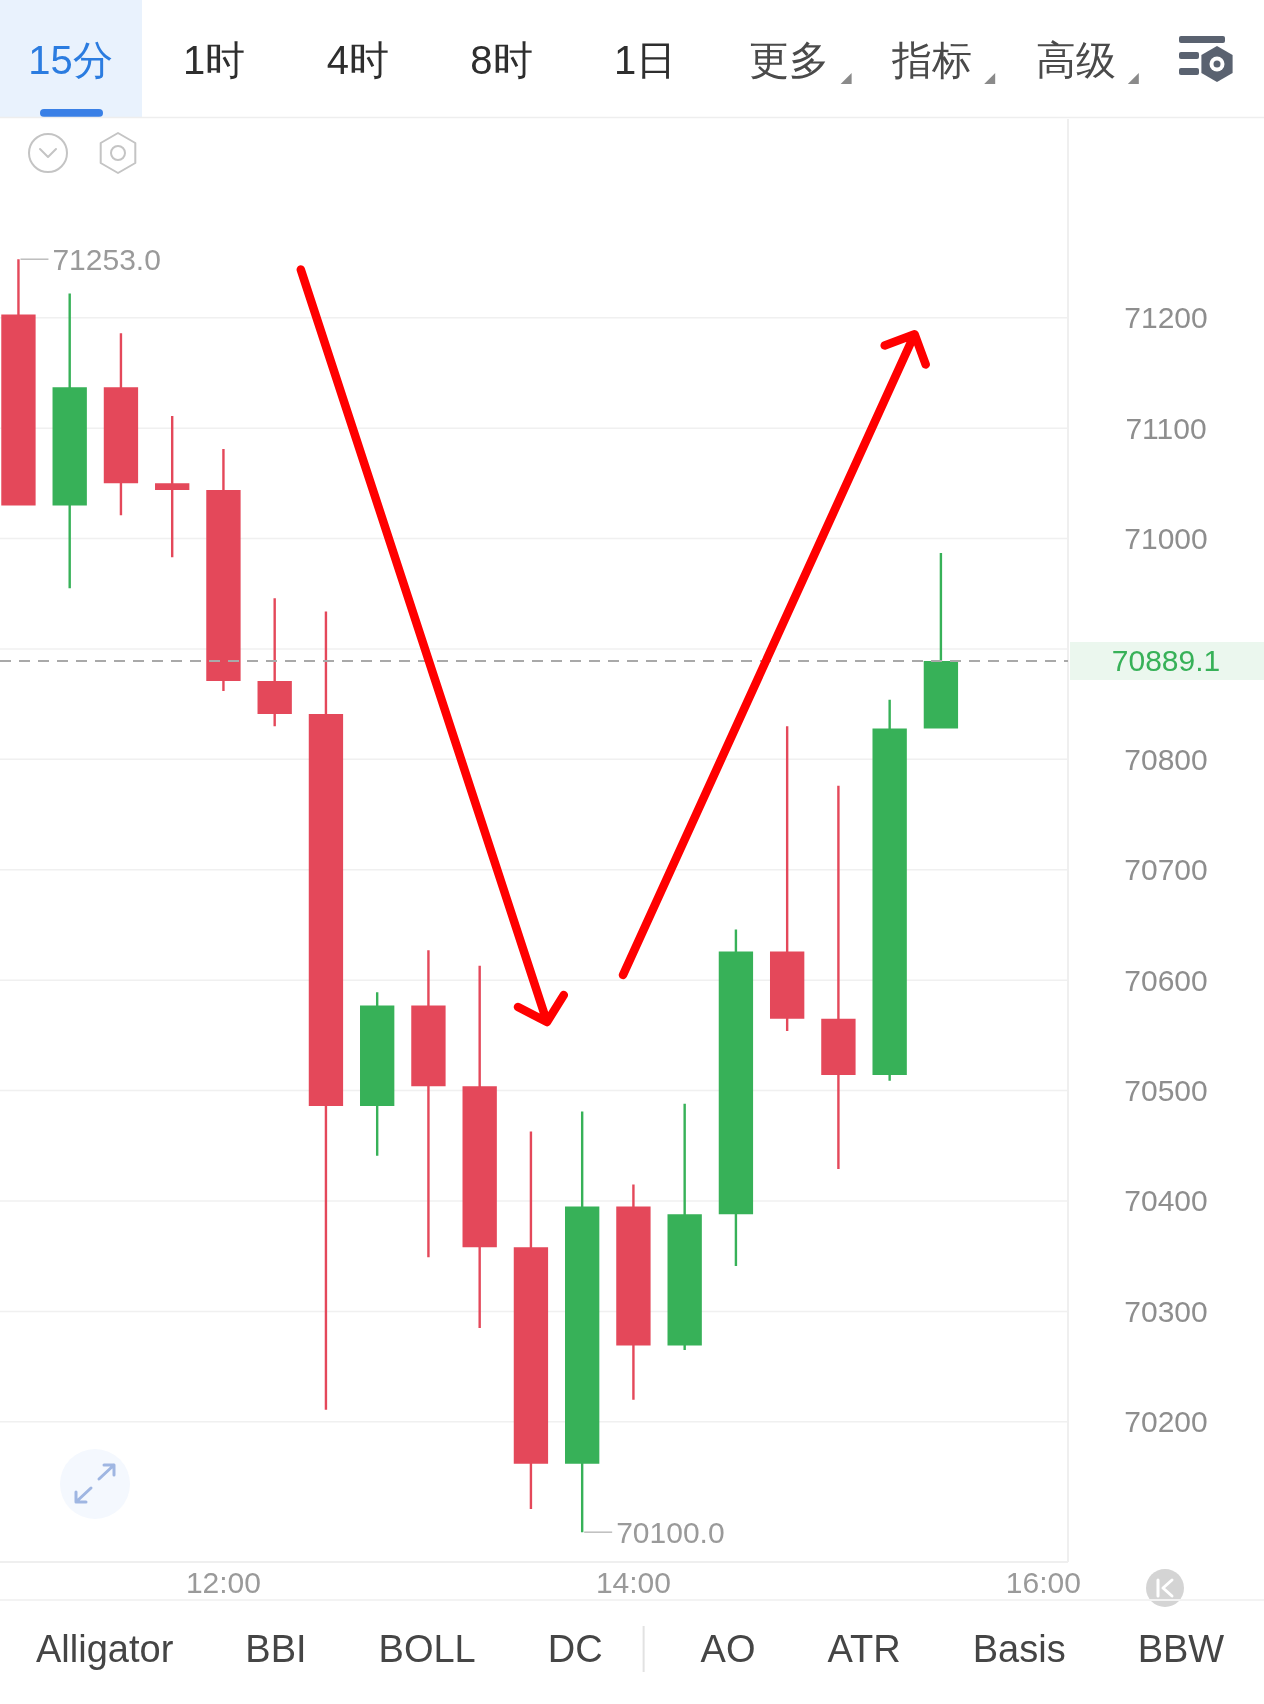  Describe the element at coordinates (1166, 1201) in the screenshot. I see `y-tick-label: 70400` at that location.